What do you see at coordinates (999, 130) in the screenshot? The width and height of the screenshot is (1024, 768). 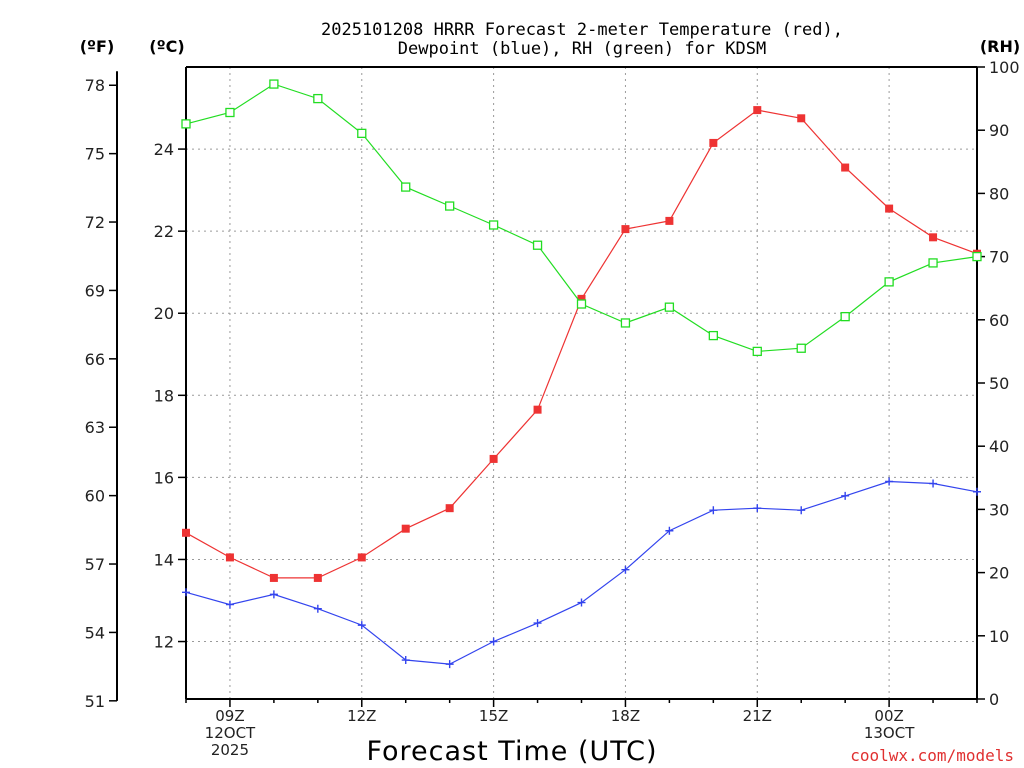 I see `rh-tick-label: 90` at bounding box center [999, 130].